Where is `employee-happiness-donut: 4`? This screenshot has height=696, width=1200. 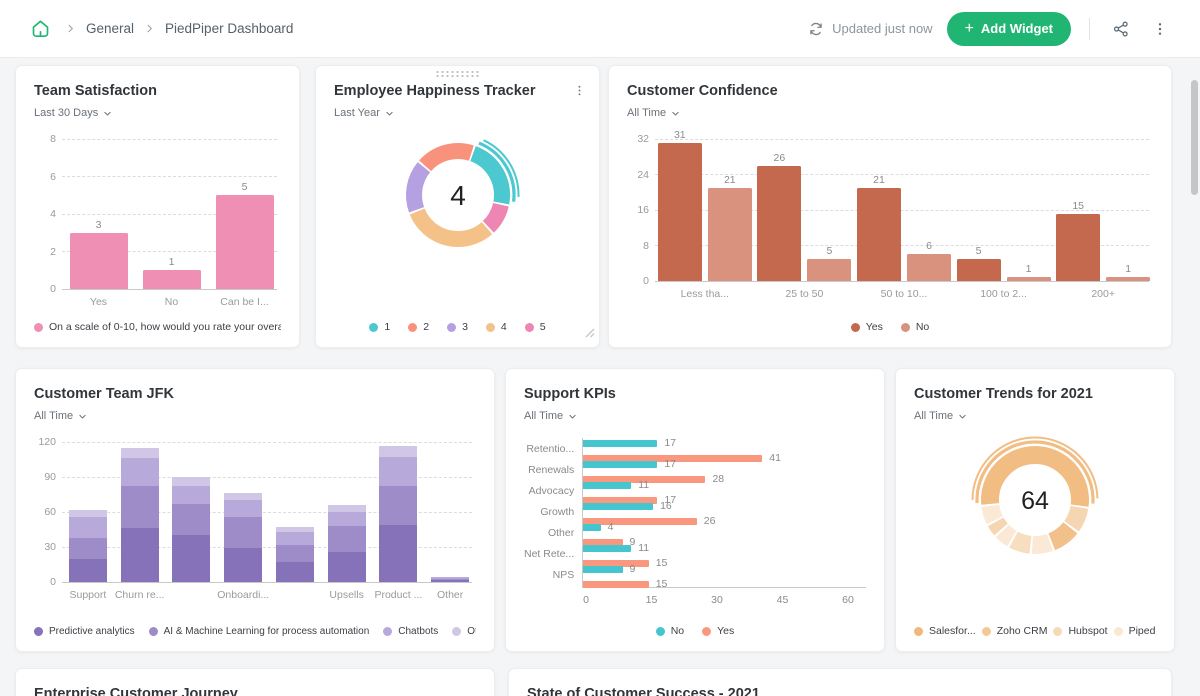
employee-happiness-donut: 4 is located at coordinates (457, 195).